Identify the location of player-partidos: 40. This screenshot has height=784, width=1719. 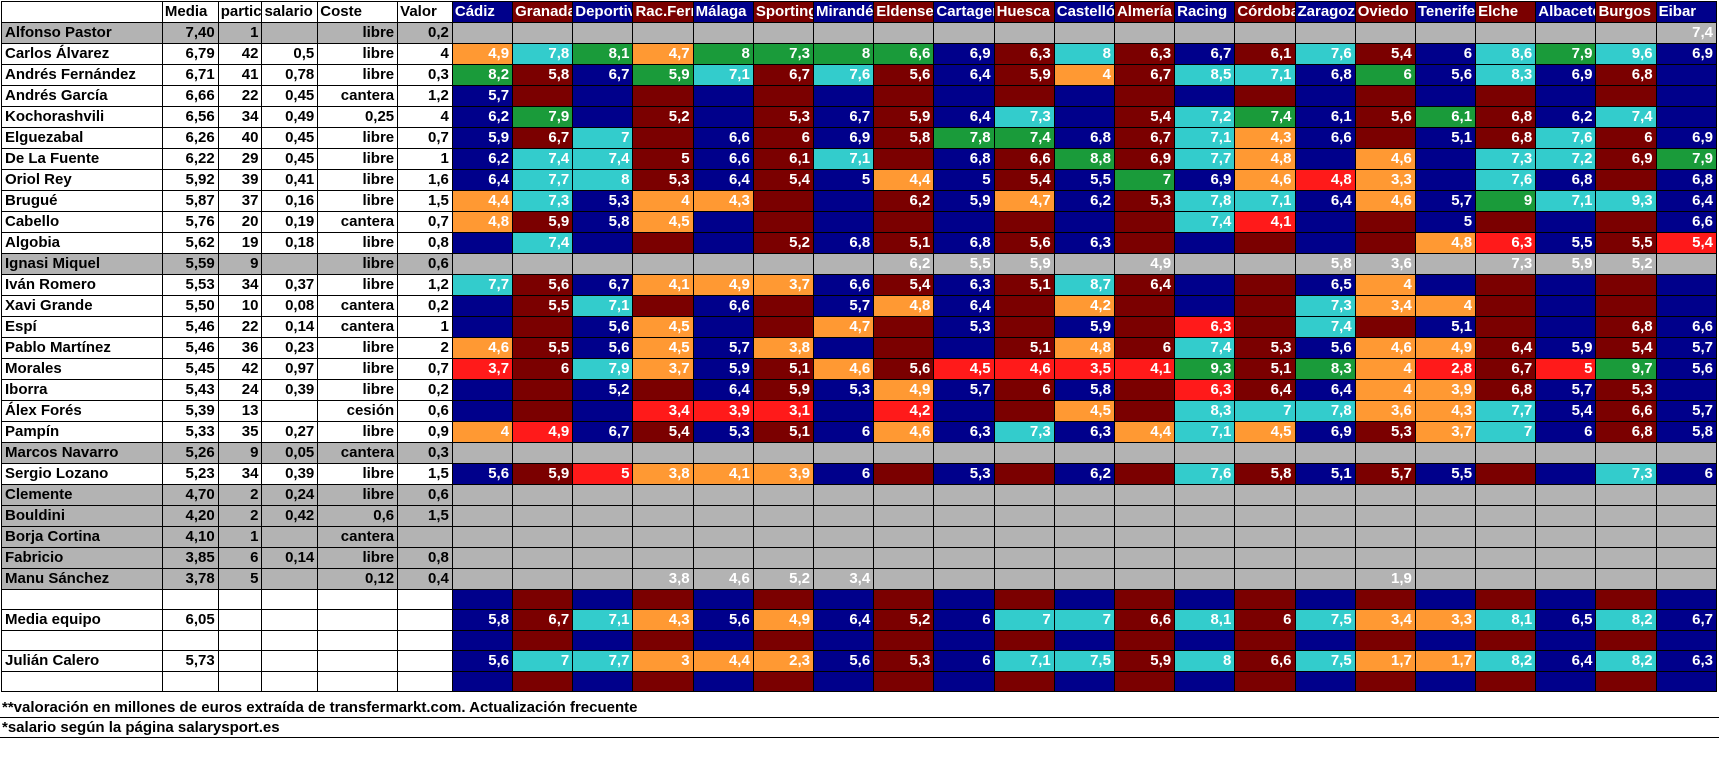
(240, 138).